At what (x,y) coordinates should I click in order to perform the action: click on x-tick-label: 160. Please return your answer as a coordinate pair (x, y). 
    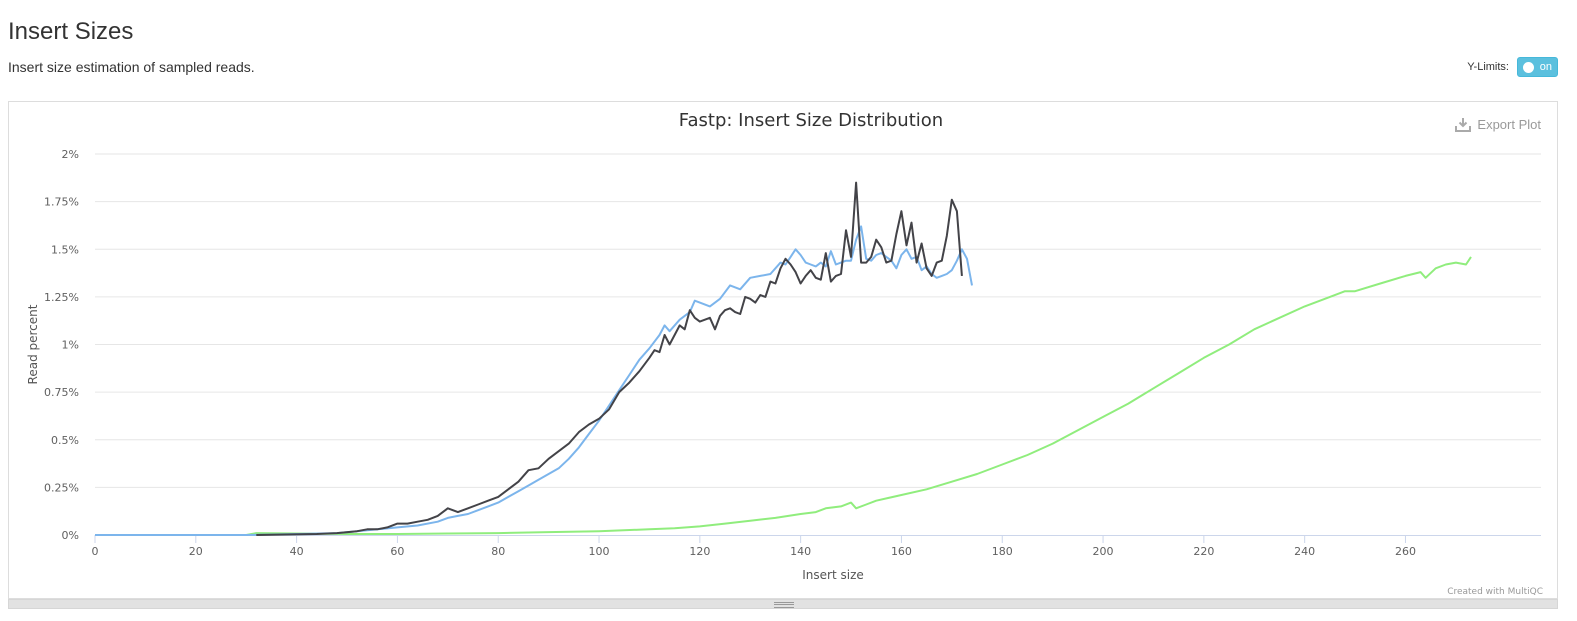
    Looking at the image, I should click on (901, 551).